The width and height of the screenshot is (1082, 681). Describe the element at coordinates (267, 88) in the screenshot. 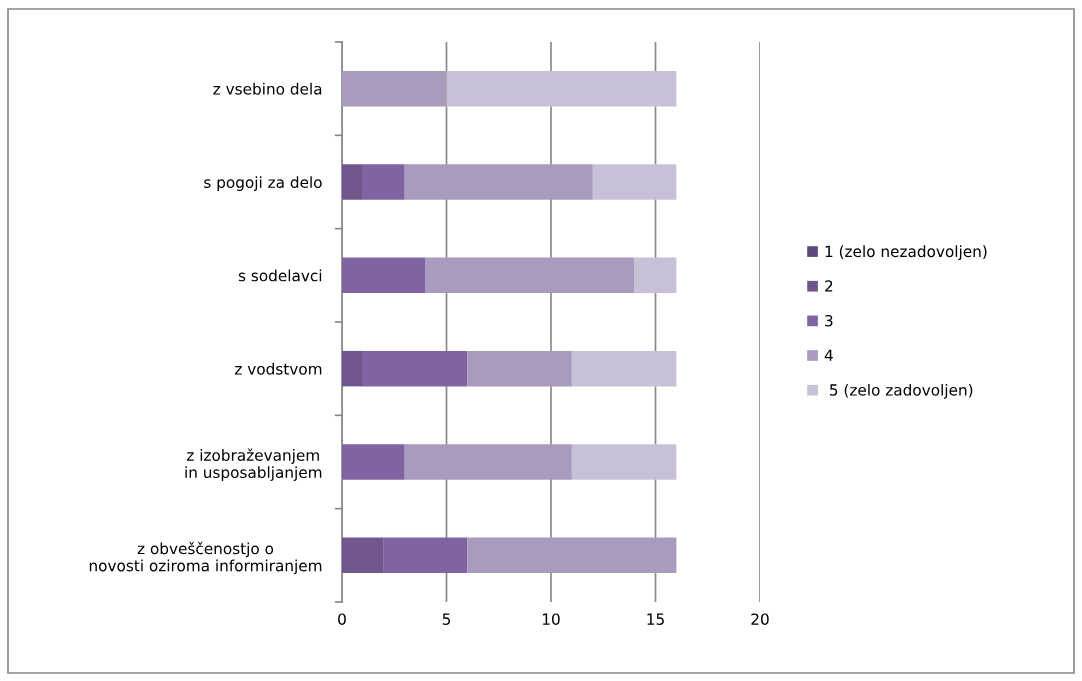

I see `y-tick-label: z vsebino dela` at that location.